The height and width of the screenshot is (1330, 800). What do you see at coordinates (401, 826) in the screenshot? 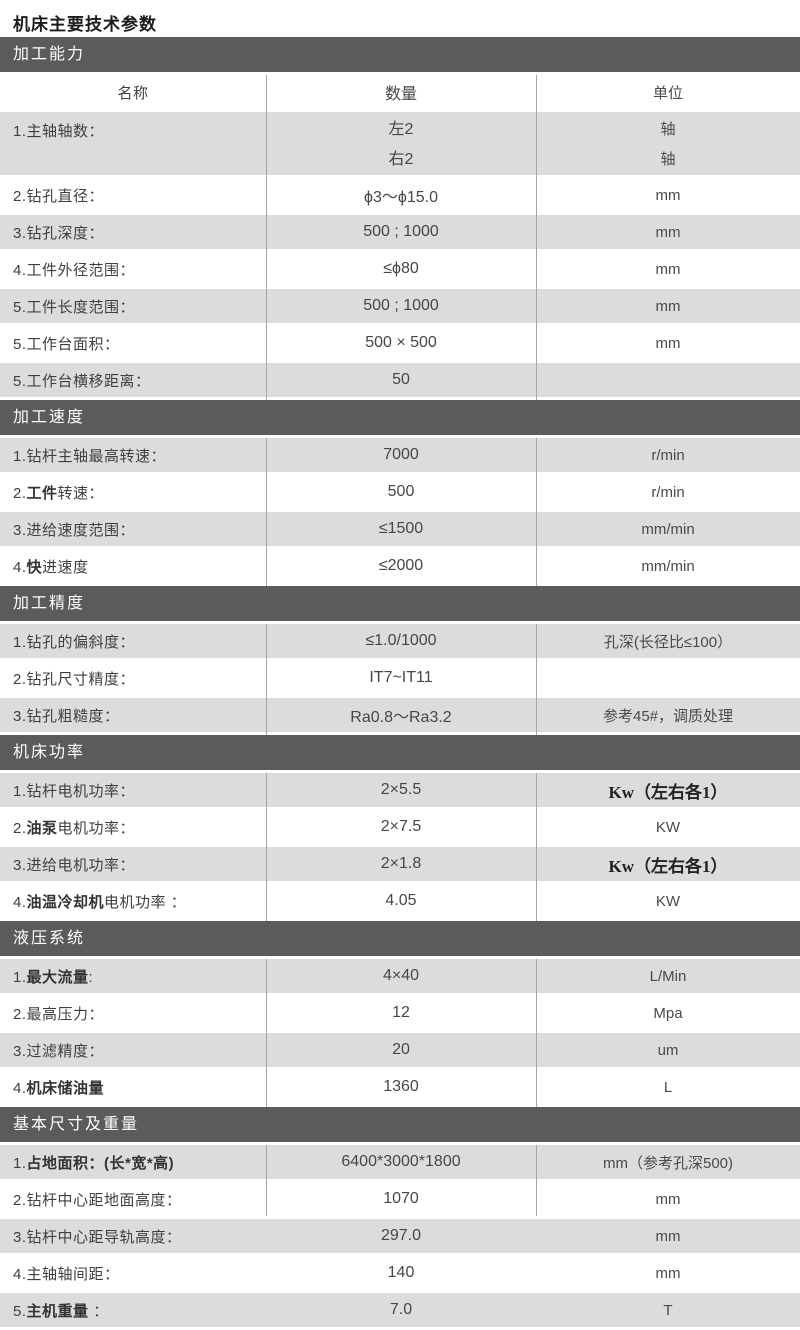
I see `row-value: 2×7.5` at bounding box center [401, 826].